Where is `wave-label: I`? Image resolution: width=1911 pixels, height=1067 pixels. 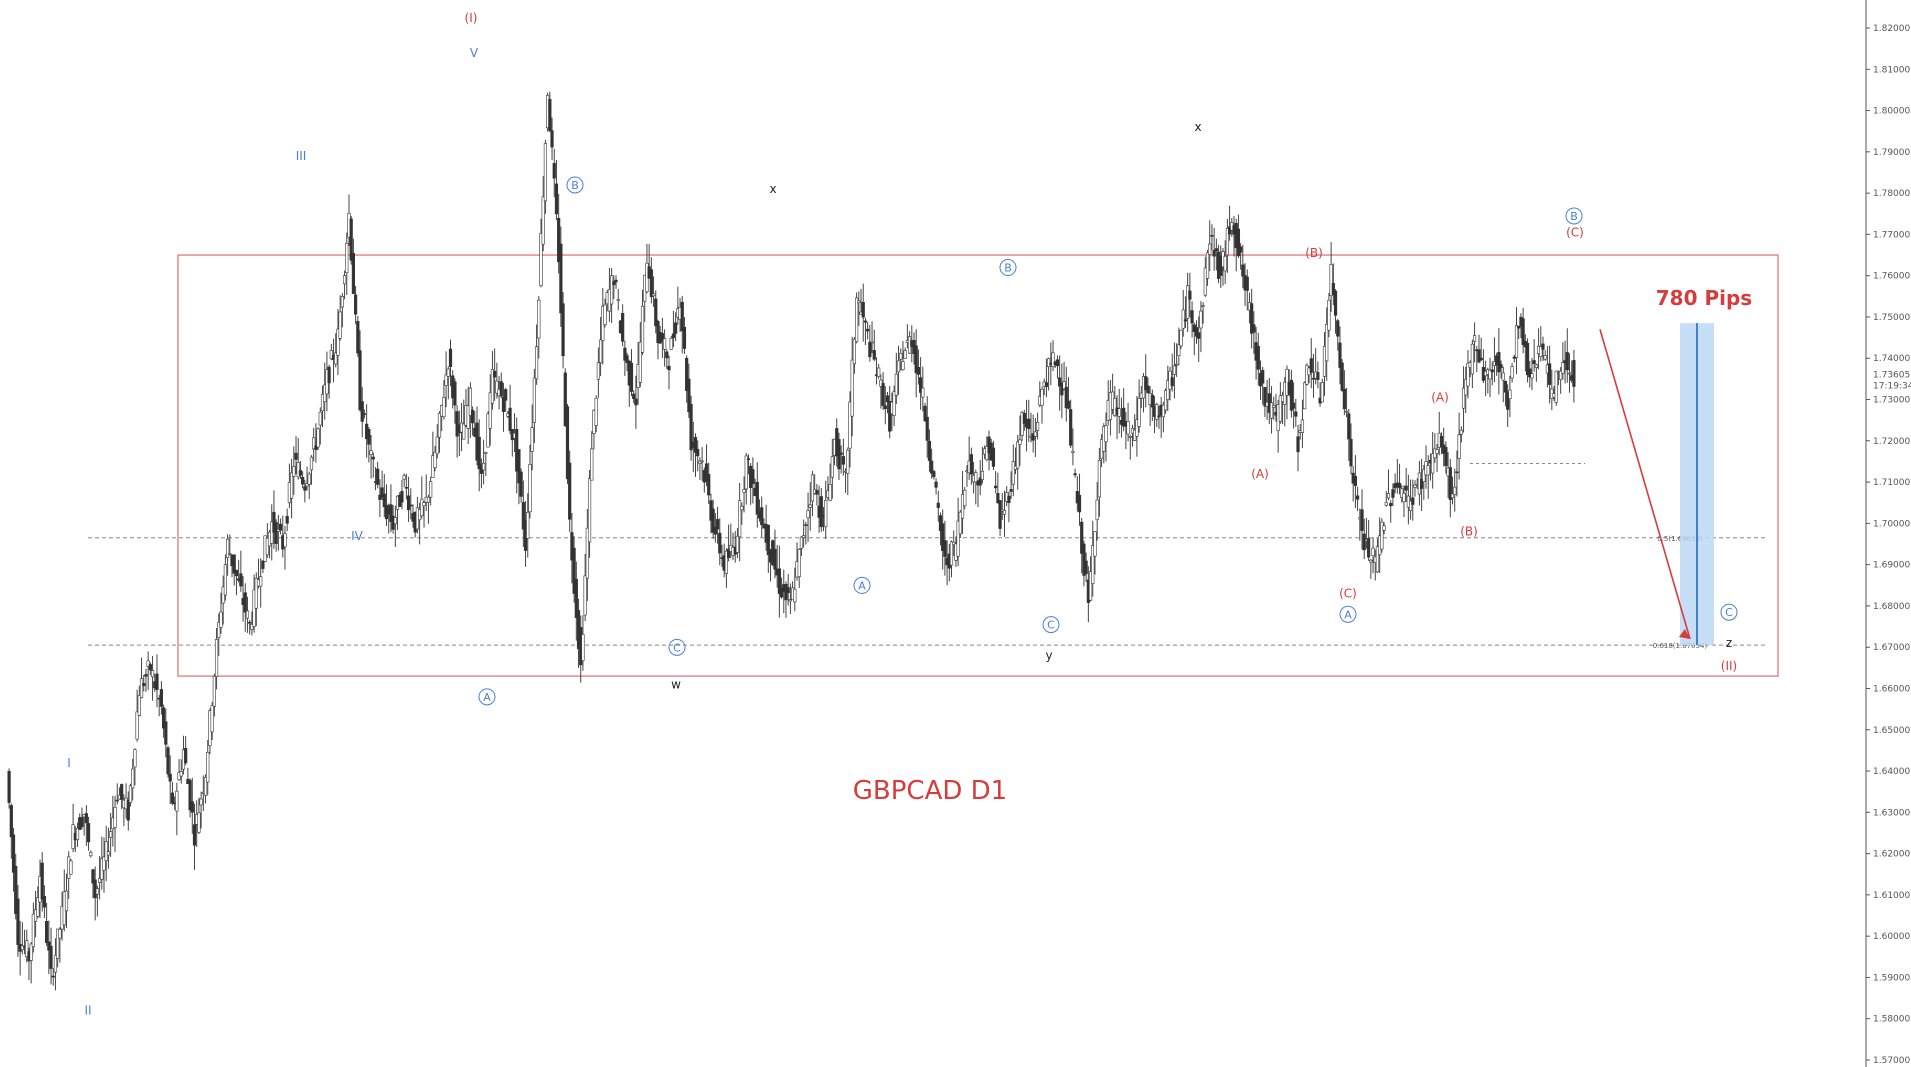
wave-label: I is located at coordinates (69, 763).